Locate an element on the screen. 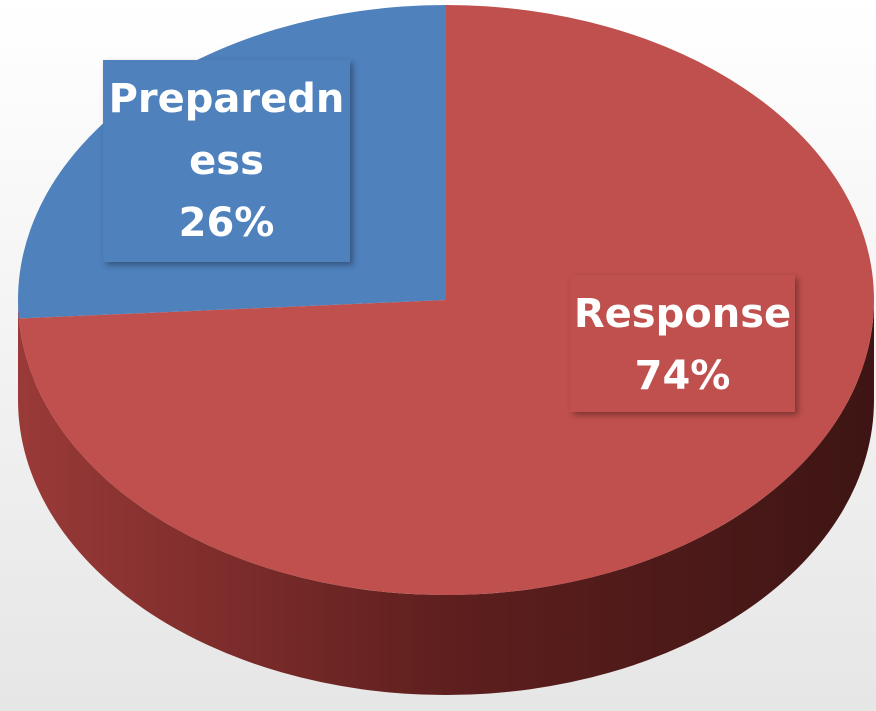  data-label: Preparedness 26% is located at coordinates (226, 161).